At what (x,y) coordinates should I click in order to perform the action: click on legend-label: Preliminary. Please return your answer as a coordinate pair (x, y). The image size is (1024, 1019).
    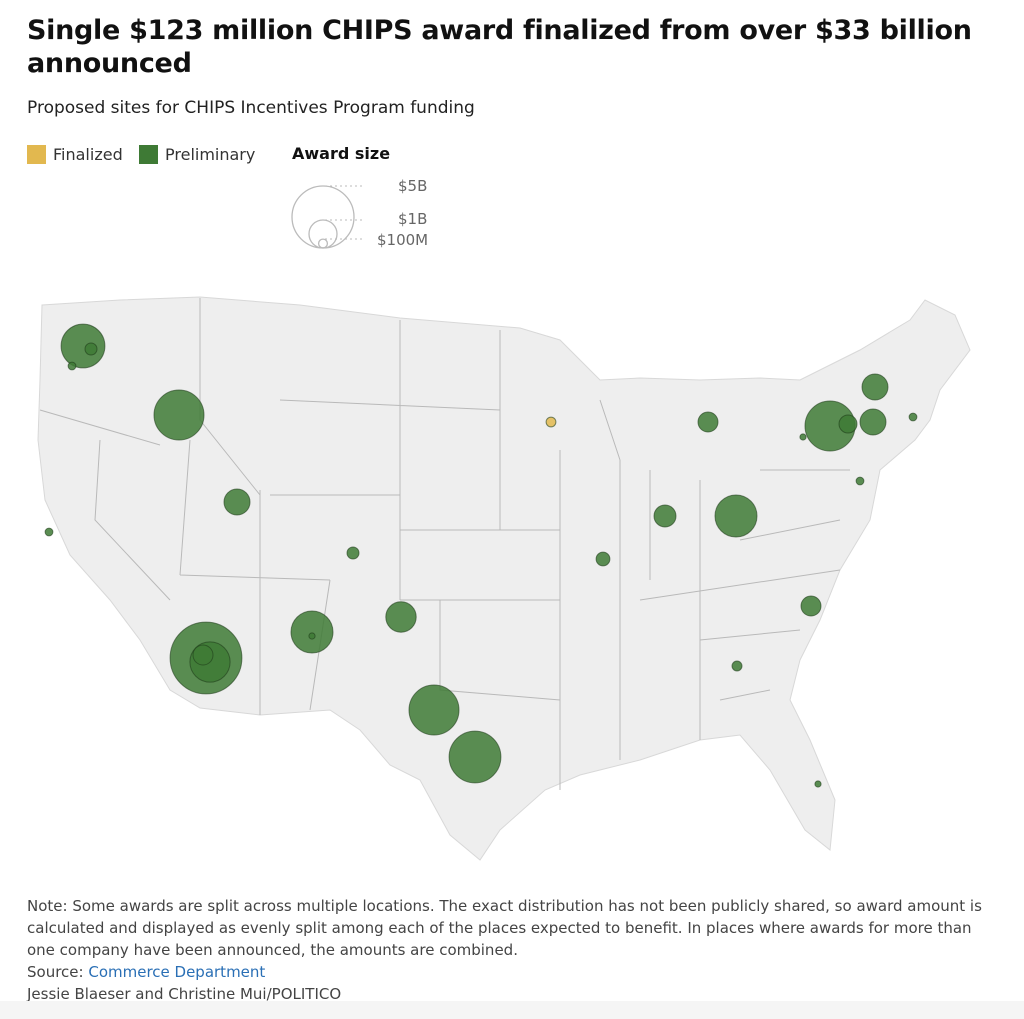
    Looking at the image, I should click on (210, 154).